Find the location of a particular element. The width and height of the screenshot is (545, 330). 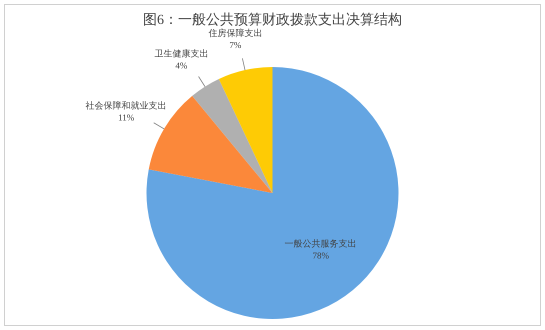

chart-title: 图6：一般公共预算财政拨款支出决算结构 is located at coordinates (272, 20).